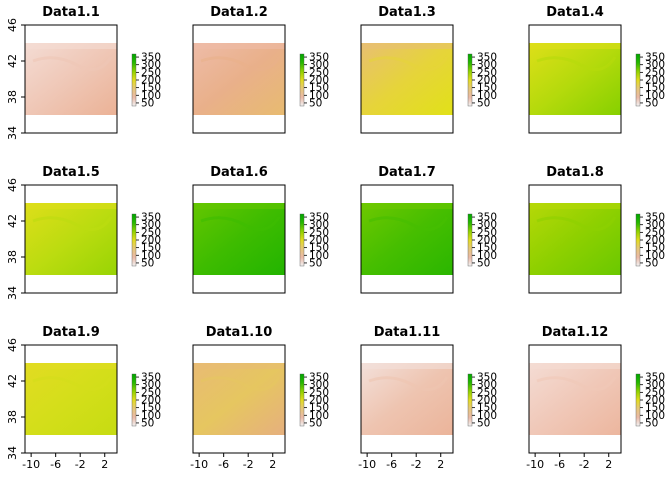 Image resolution: width=672 pixels, height=480 pixels. What do you see at coordinates (12, 185) in the screenshot?
I see `y-tick-label: 46` at bounding box center [12, 185].